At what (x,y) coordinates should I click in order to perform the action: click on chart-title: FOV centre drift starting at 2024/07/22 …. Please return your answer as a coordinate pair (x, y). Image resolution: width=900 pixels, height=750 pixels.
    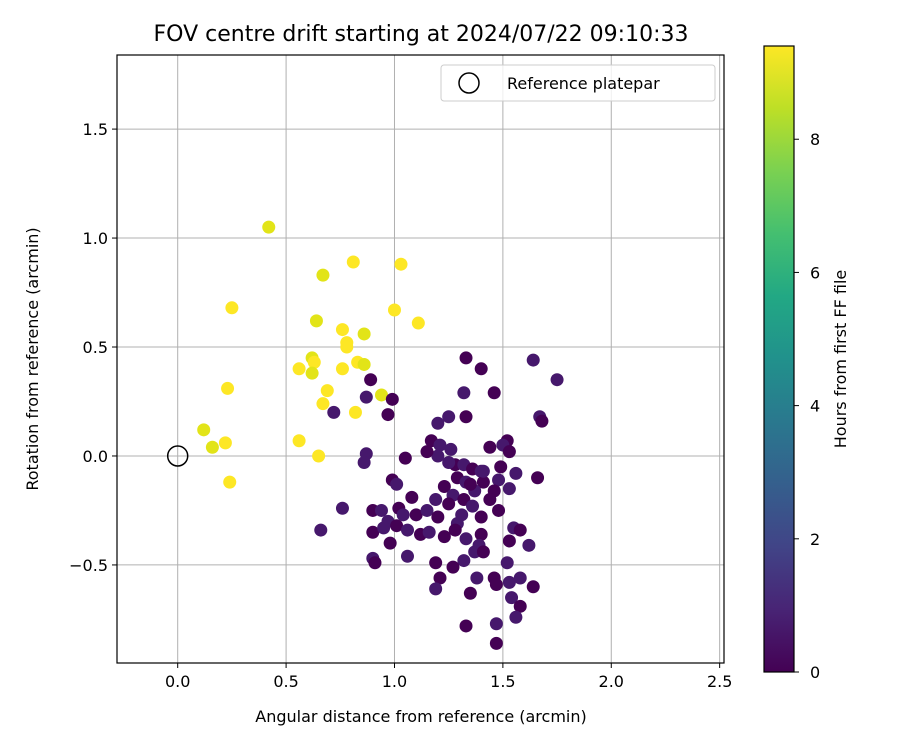
    Looking at the image, I should click on (421, 34).